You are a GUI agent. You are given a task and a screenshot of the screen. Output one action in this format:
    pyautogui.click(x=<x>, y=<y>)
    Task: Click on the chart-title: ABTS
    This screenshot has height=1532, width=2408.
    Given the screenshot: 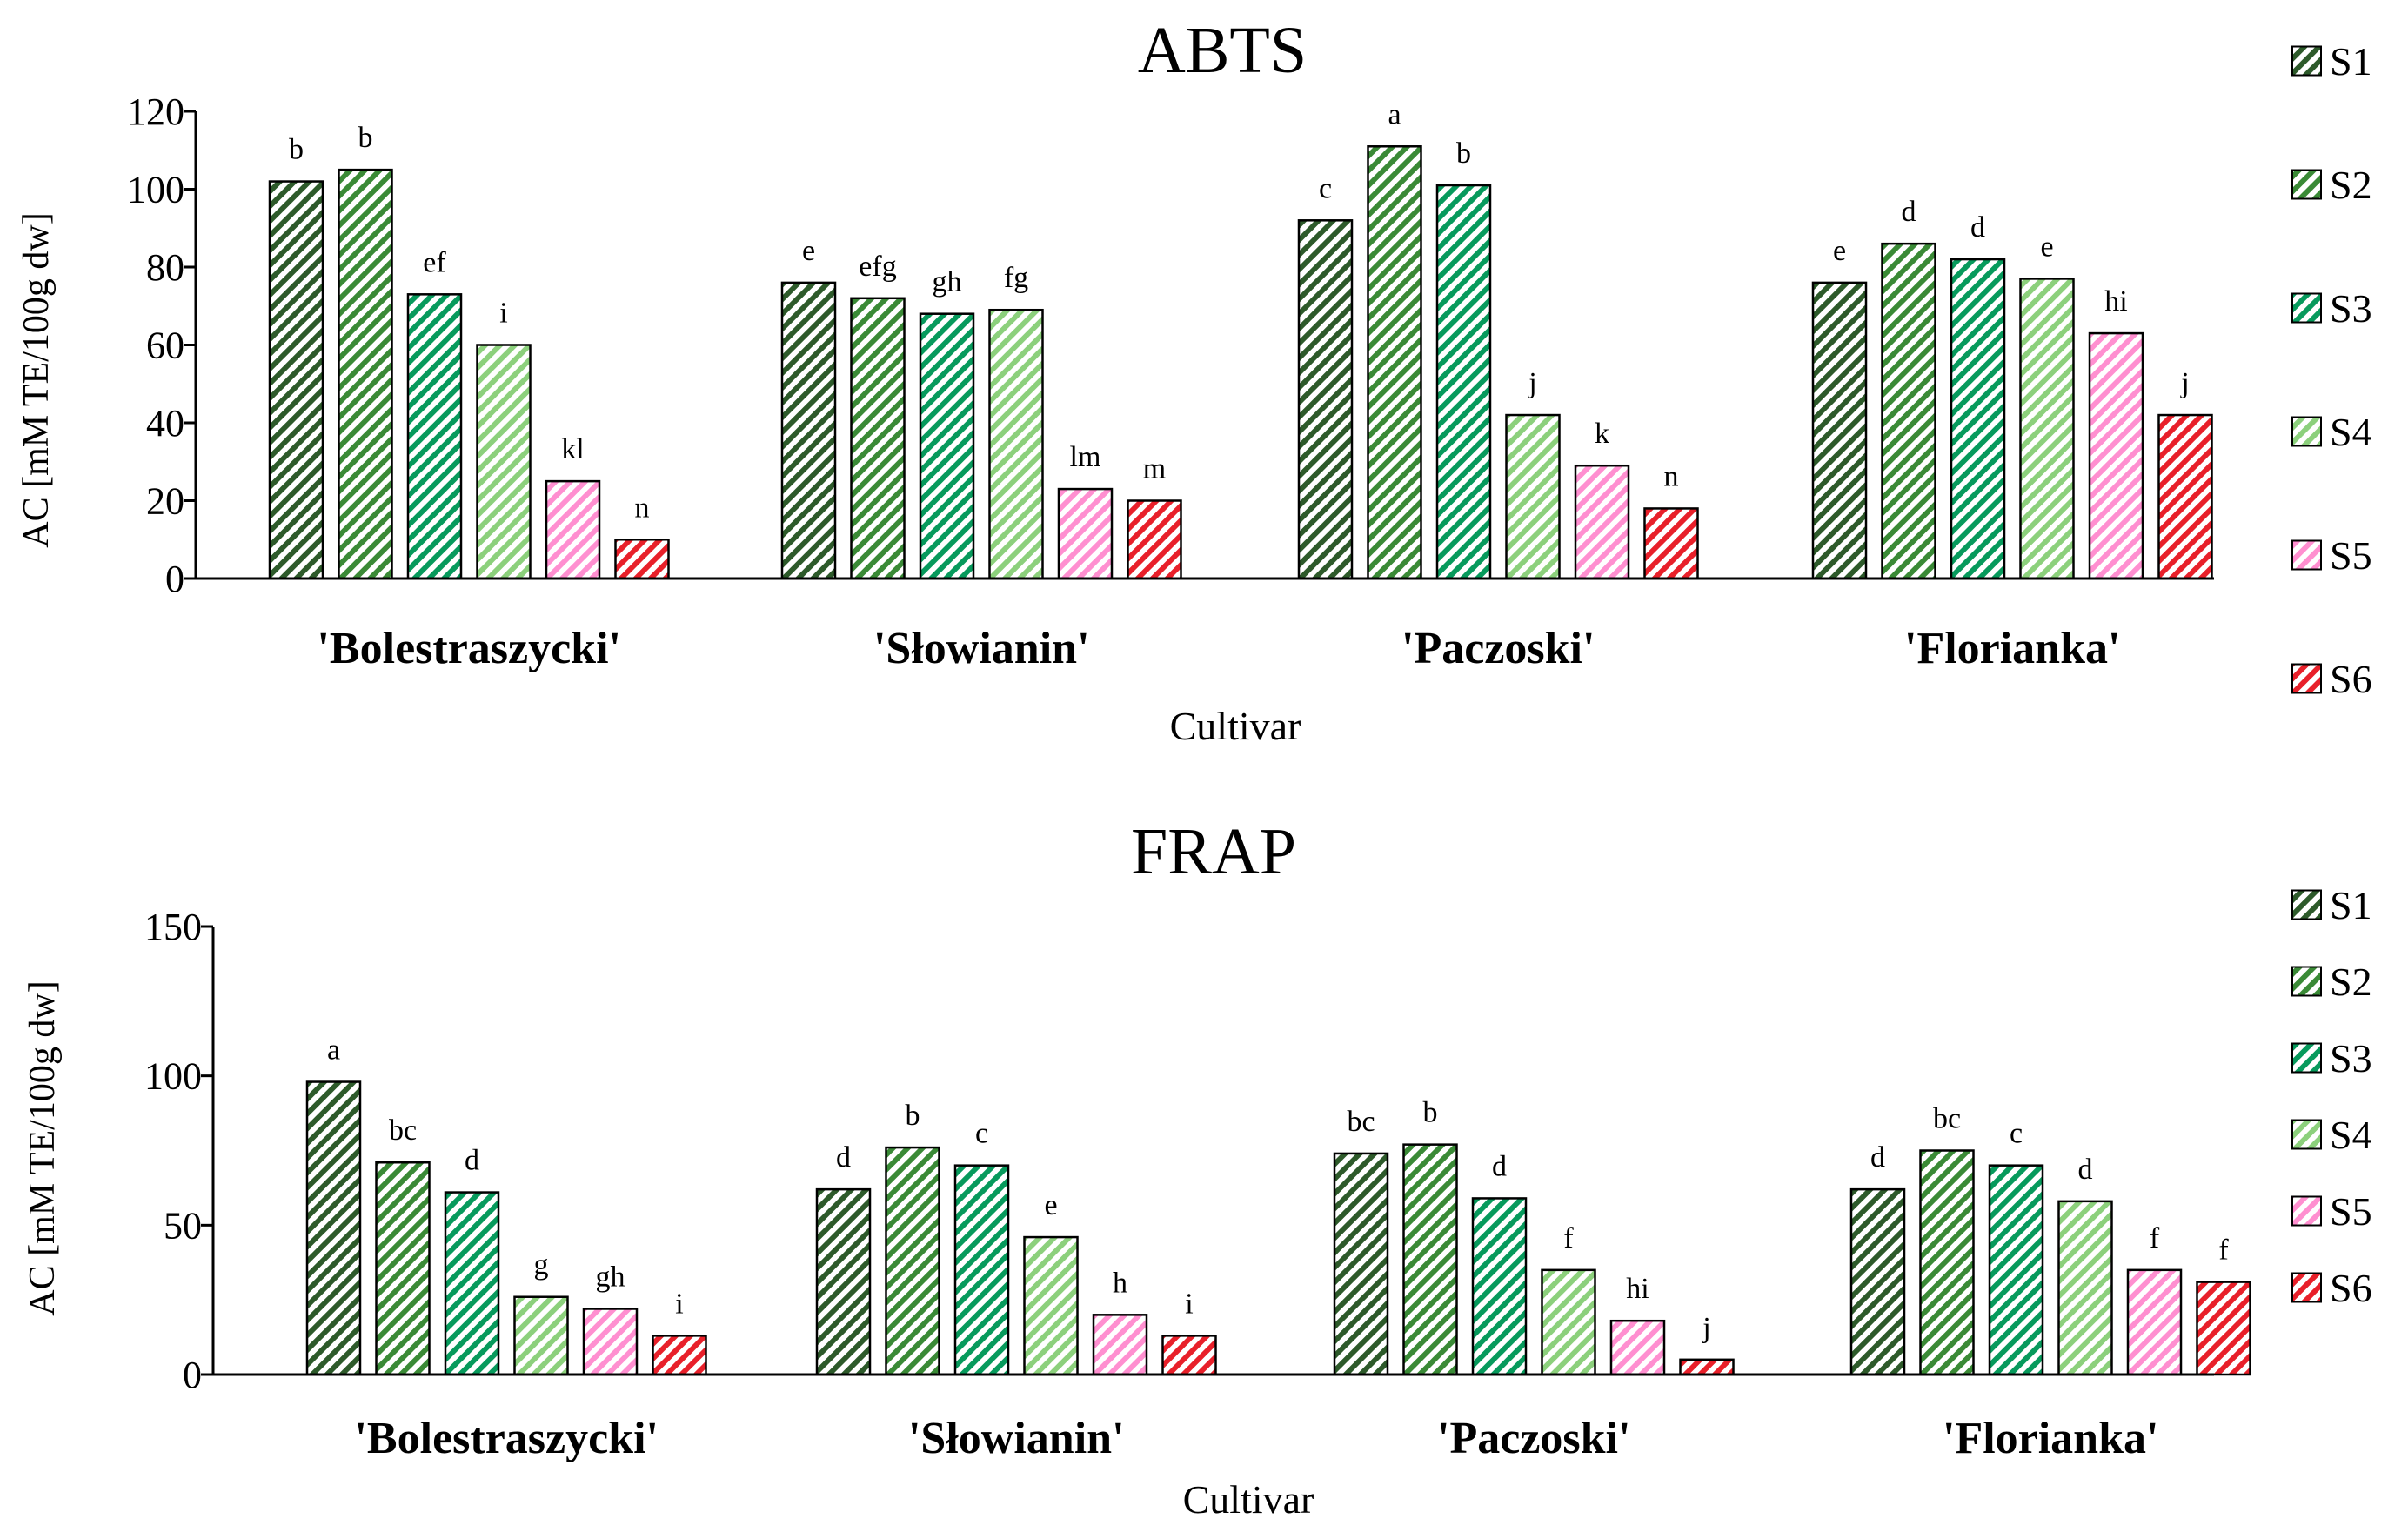 What is the action you would take?
    pyautogui.click(x=1222, y=51)
    